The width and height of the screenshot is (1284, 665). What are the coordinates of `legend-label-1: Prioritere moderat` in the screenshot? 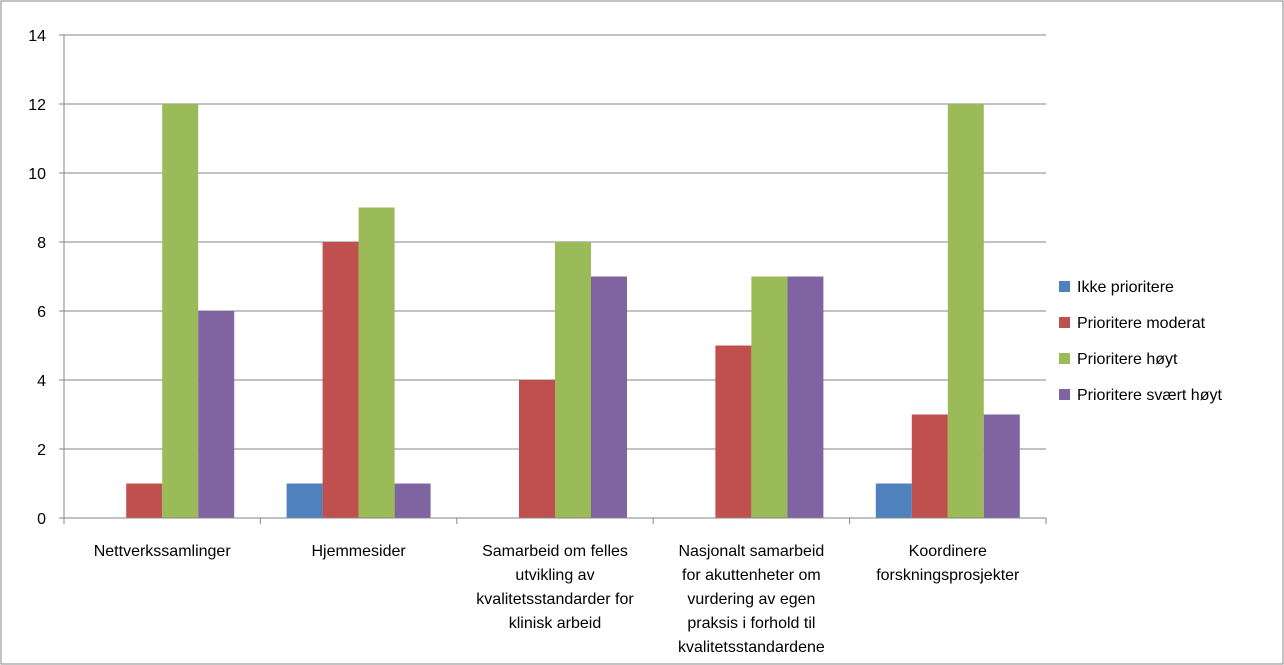 It's located at (1141, 323).